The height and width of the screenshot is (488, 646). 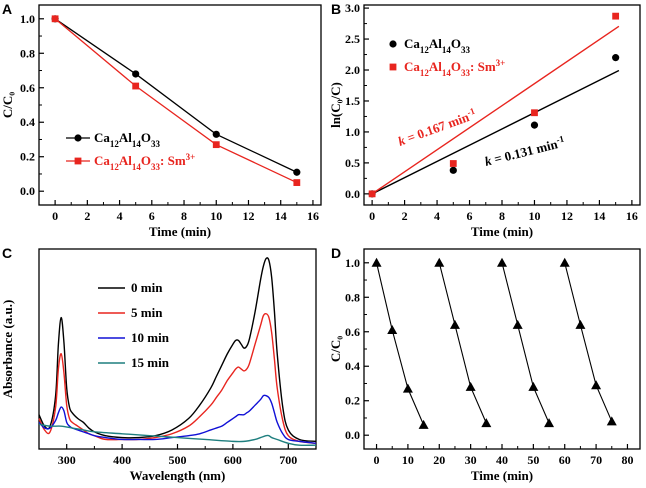 What do you see at coordinates (176, 101) in the screenshot?
I see `panel-a-series-1-line` at bounding box center [176, 101].